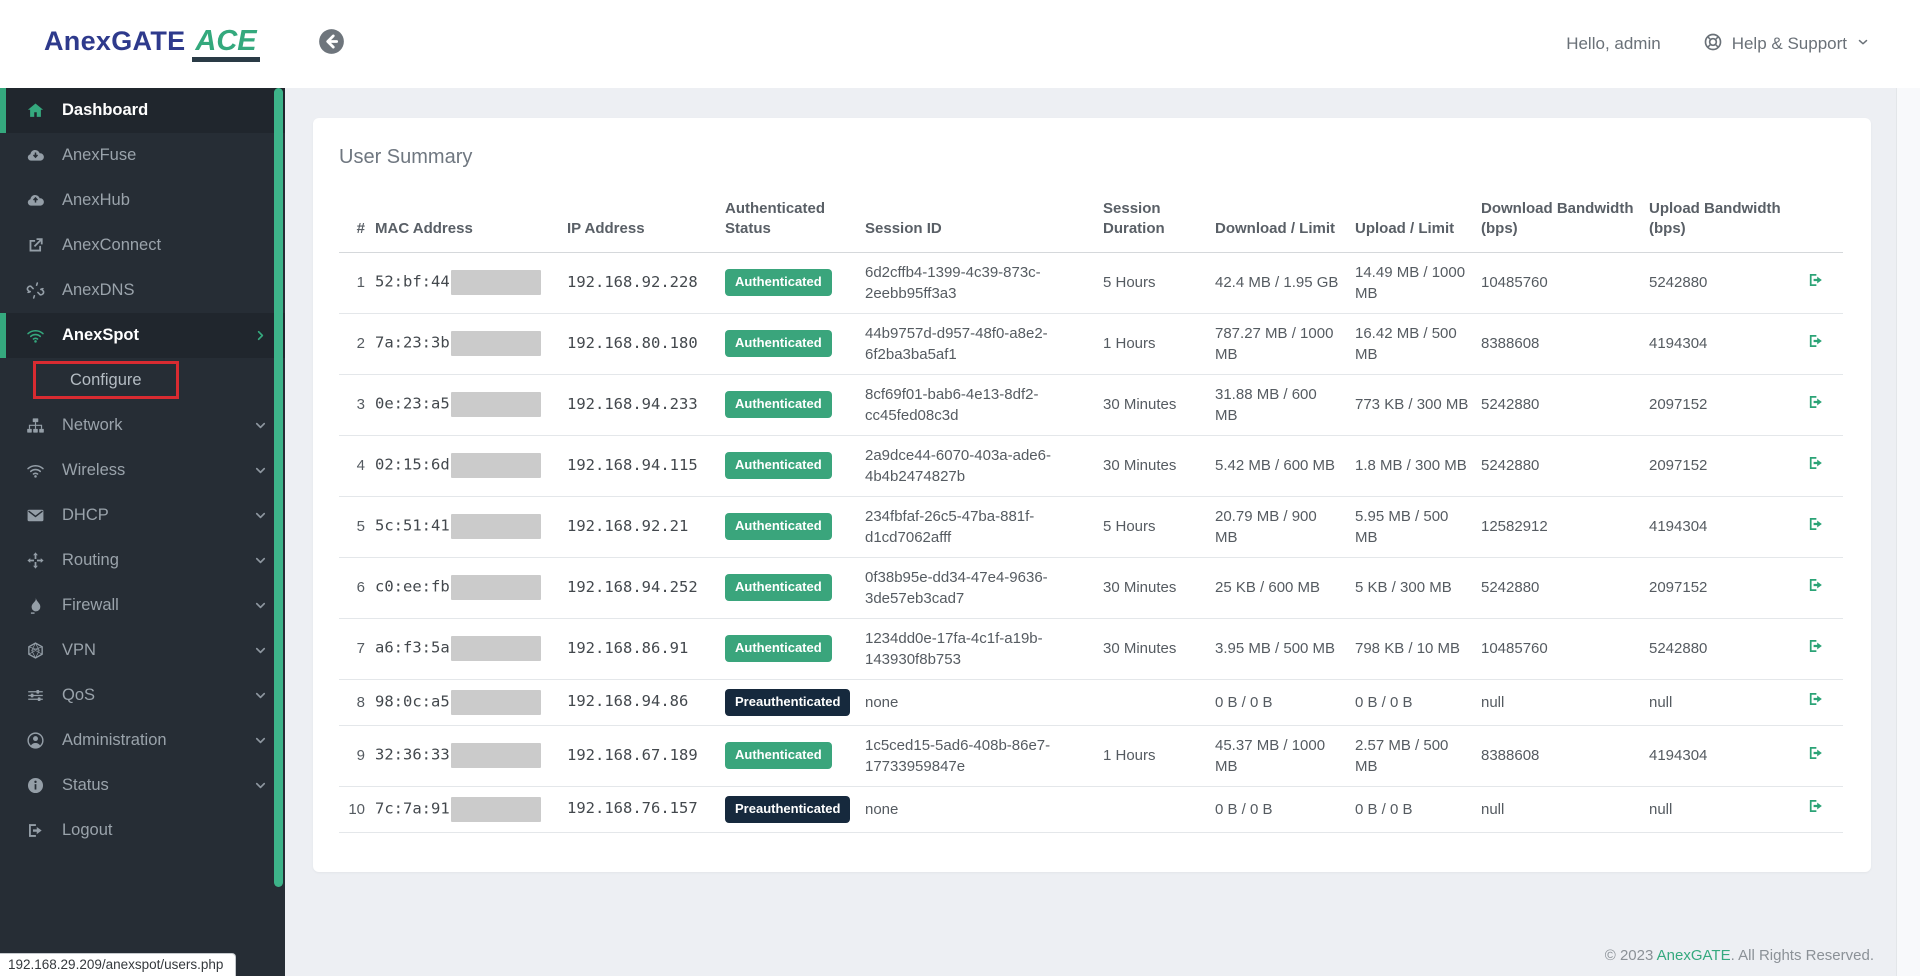 This screenshot has height=976, width=1920. I want to click on info-circle-icon, so click(35, 785).